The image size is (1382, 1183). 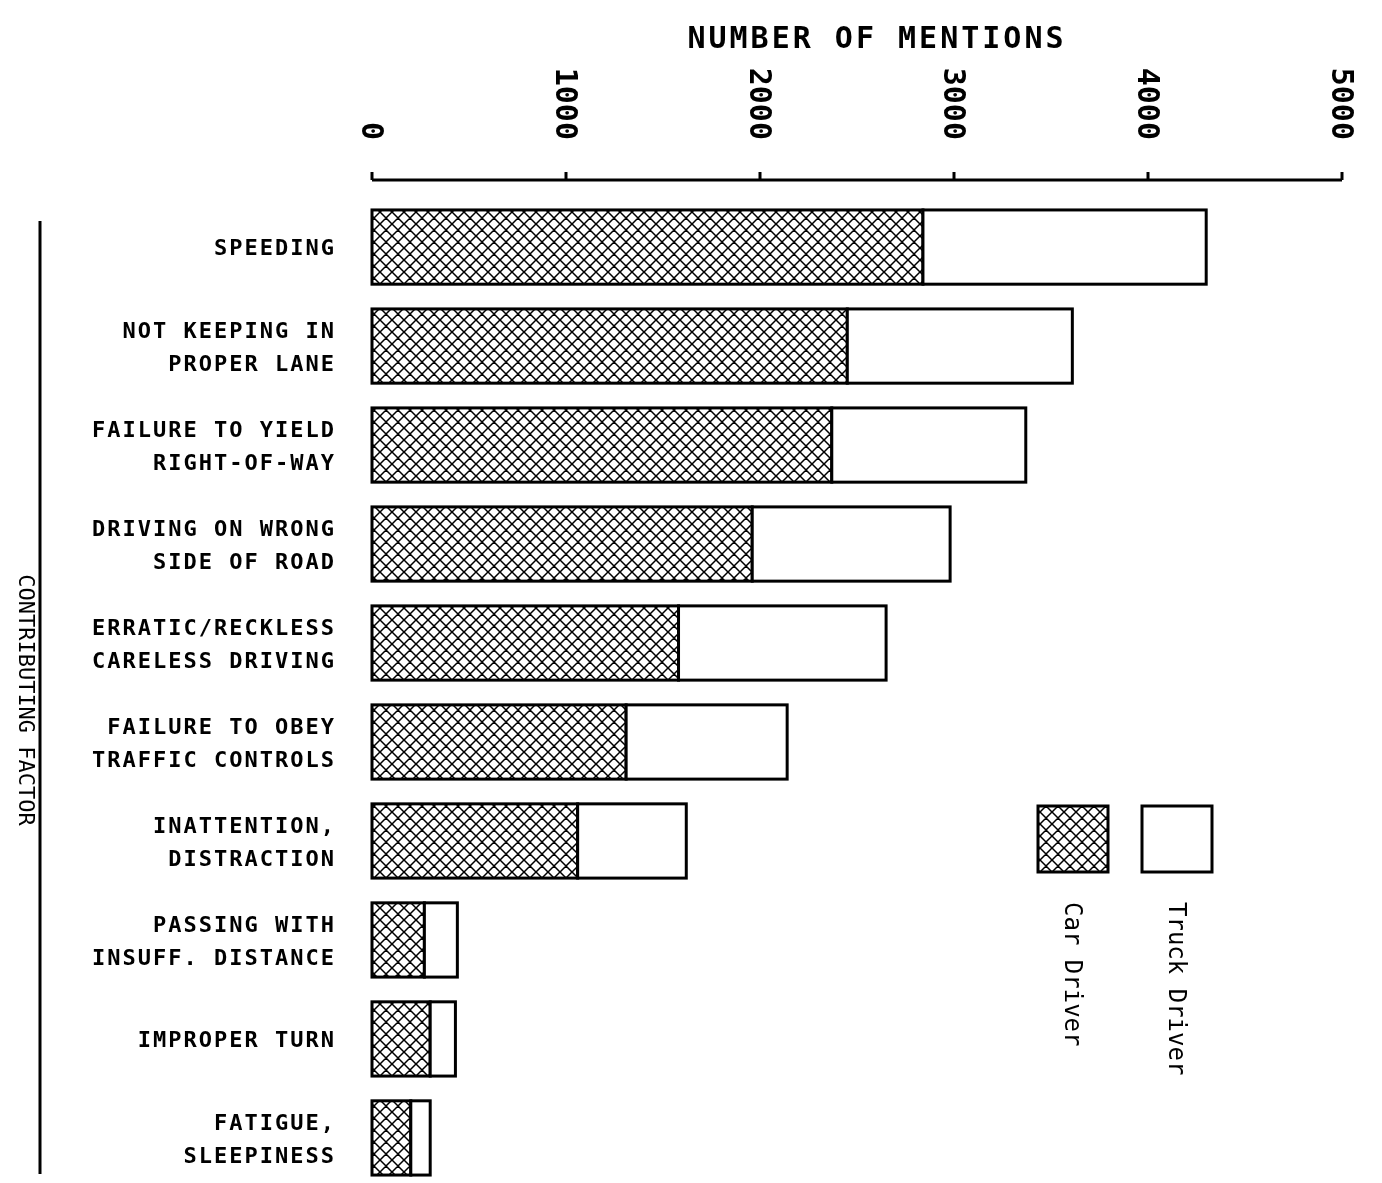 What do you see at coordinates (954, 103) in the screenshot?
I see `x-tick-label: 3000` at bounding box center [954, 103].